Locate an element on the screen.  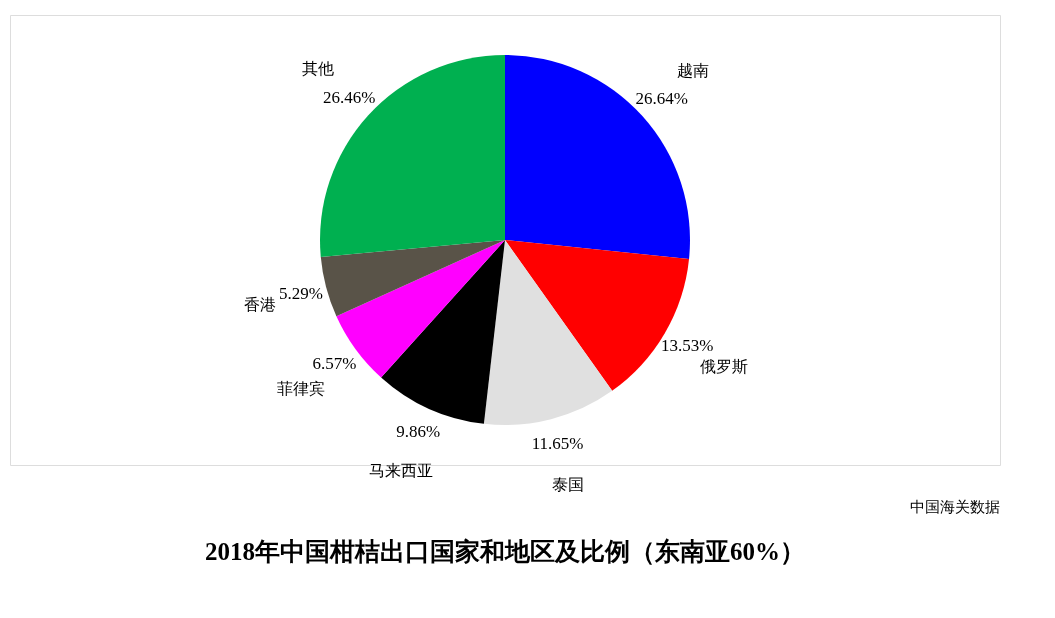
text: 中国海关数据 is located at coordinates (955, 507).